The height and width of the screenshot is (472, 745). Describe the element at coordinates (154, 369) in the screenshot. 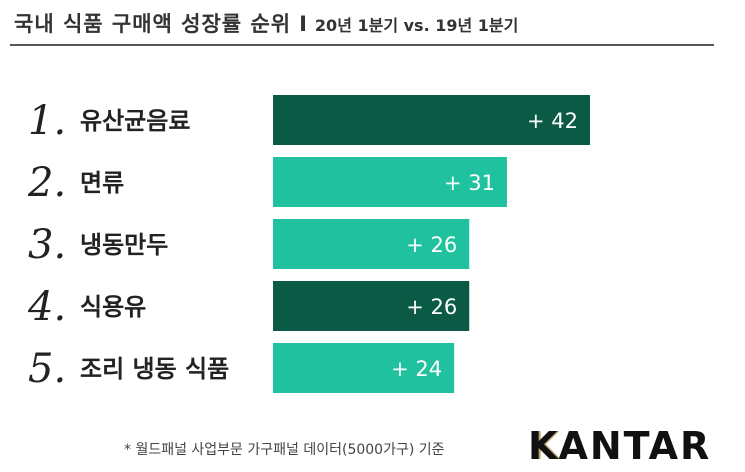

I see `category-label: 조리 냉동 식품` at that location.